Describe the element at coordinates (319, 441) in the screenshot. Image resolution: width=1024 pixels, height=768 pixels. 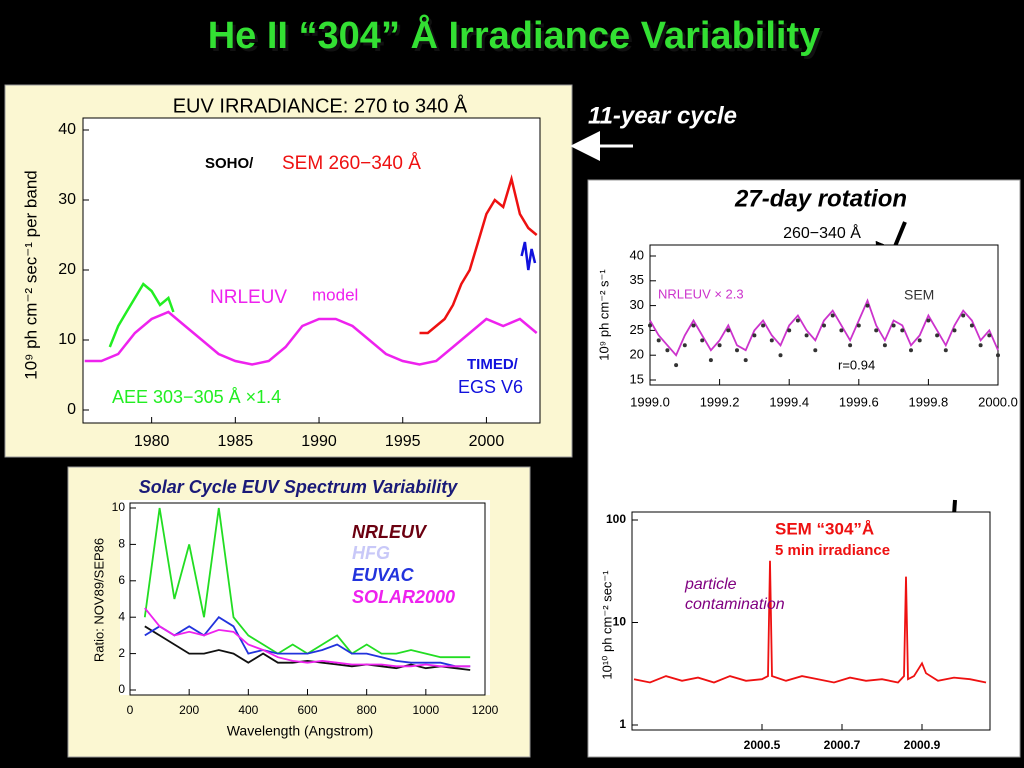
I see `x-tick-label: 1990` at that location.